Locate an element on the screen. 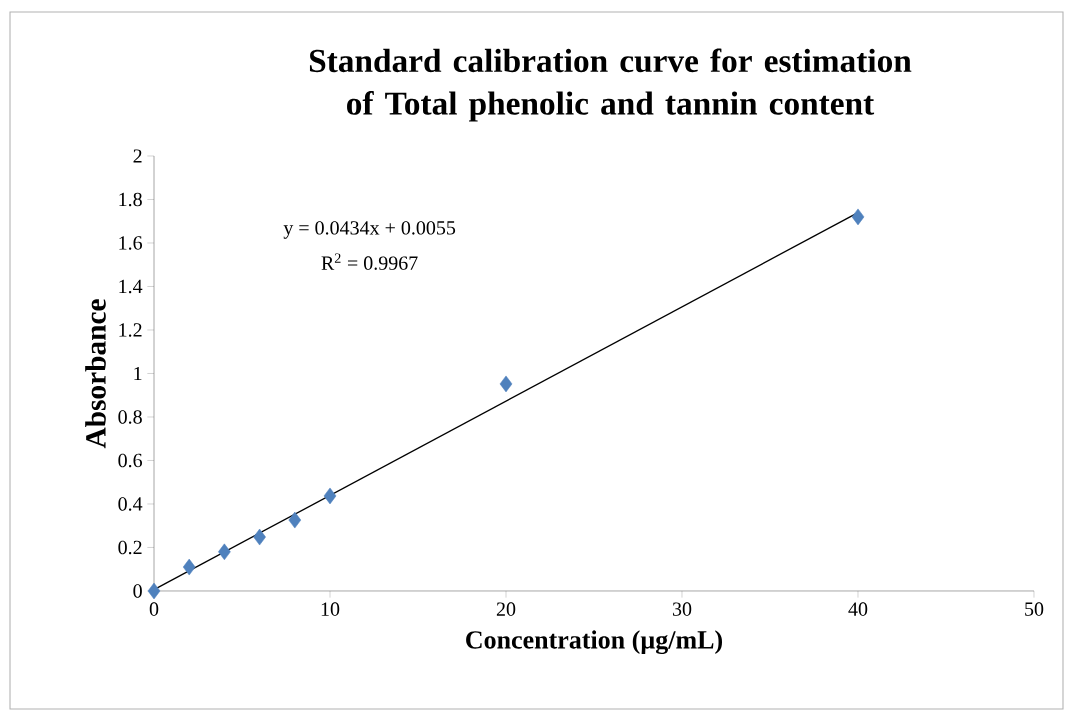 This screenshot has height=711, width=1065. y-tick-label: 0.4 is located at coordinates (130, 504).